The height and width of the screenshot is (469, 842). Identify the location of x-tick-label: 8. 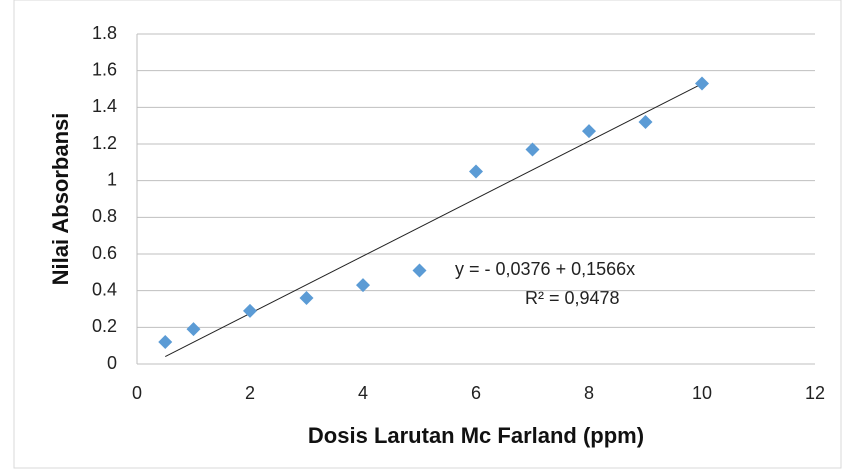
(589, 393).